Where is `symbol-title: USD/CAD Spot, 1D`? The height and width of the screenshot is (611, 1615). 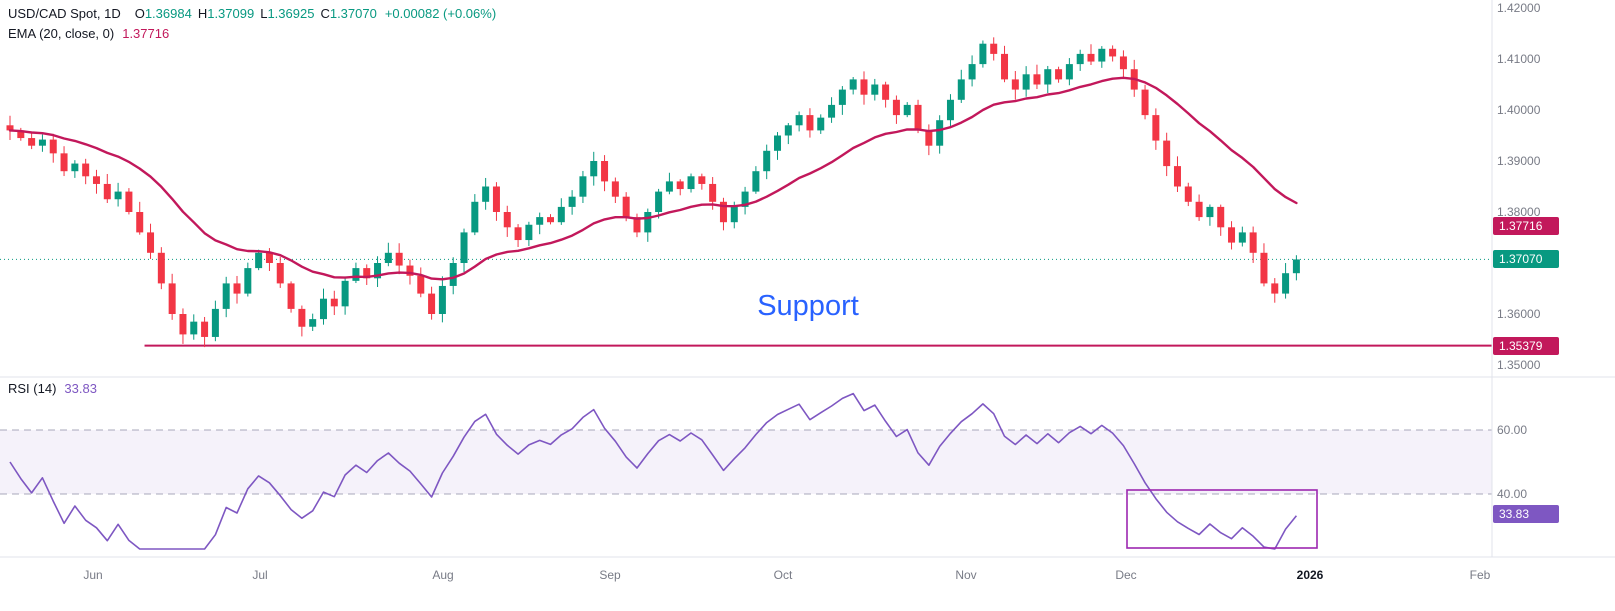
symbol-title: USD/CAD Spot, 1D is located at coordinates (64, 13).